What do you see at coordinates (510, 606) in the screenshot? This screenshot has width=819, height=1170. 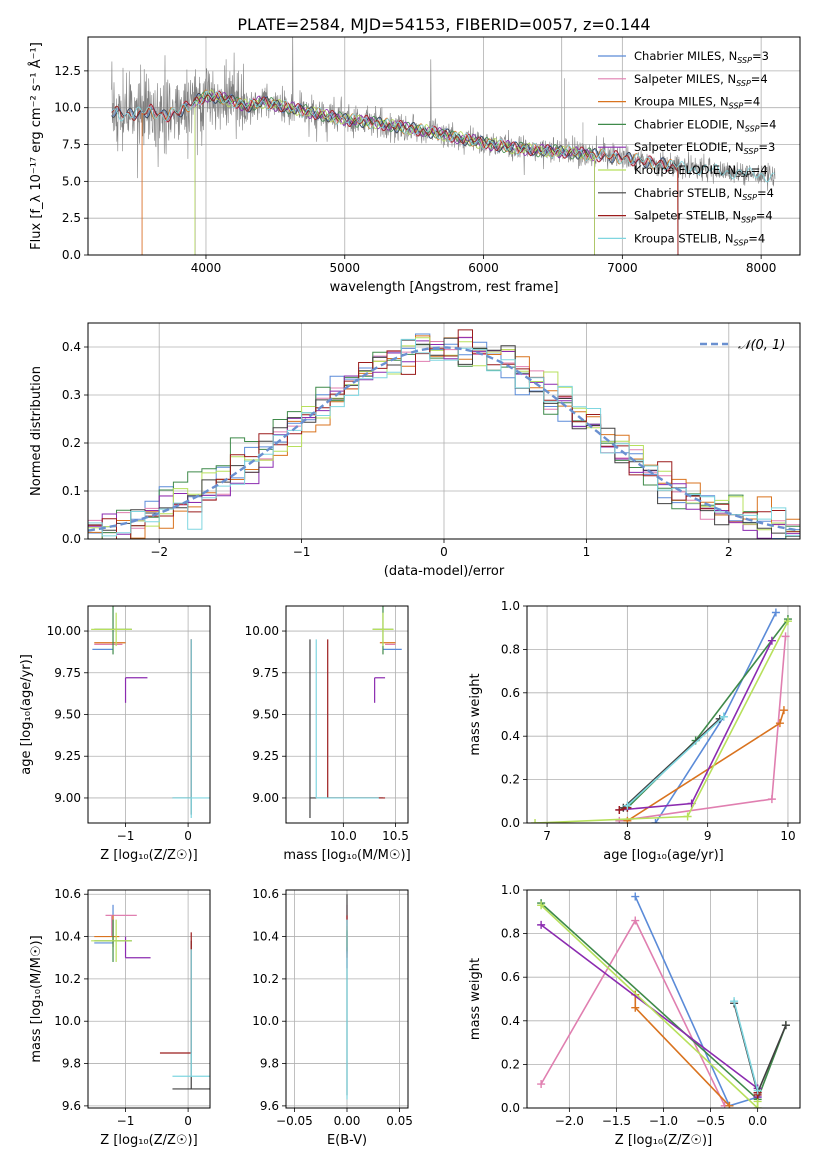 I see `y-tick-label: 1.0` at bounding box center [510, 606].